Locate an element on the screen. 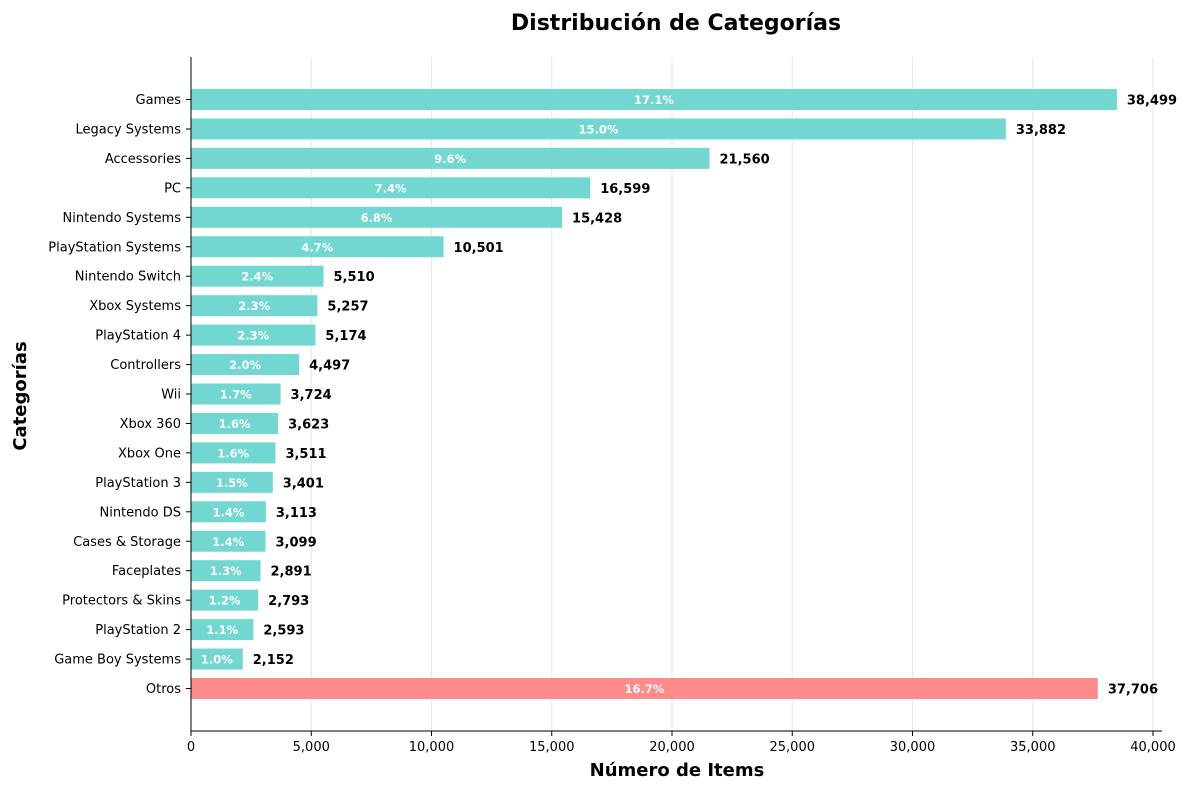 Image resolution: width=1188 pixels, height=789 pixels. category-label: Legacy Systems is located at coordinates (129, 129).